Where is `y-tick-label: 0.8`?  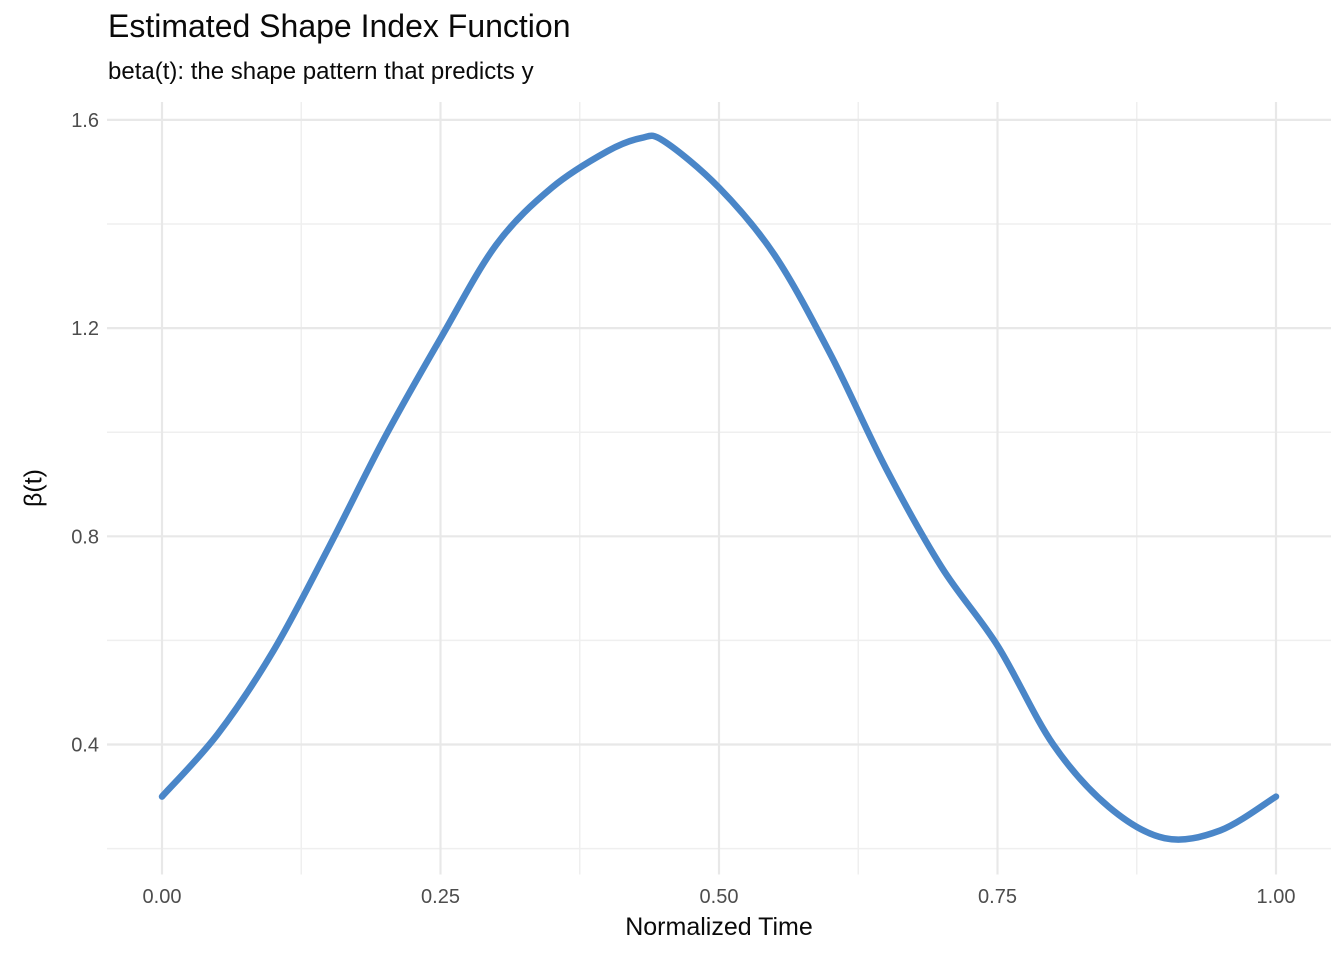
y-tick-label: 0.8 is located at coordinates (85, 537).